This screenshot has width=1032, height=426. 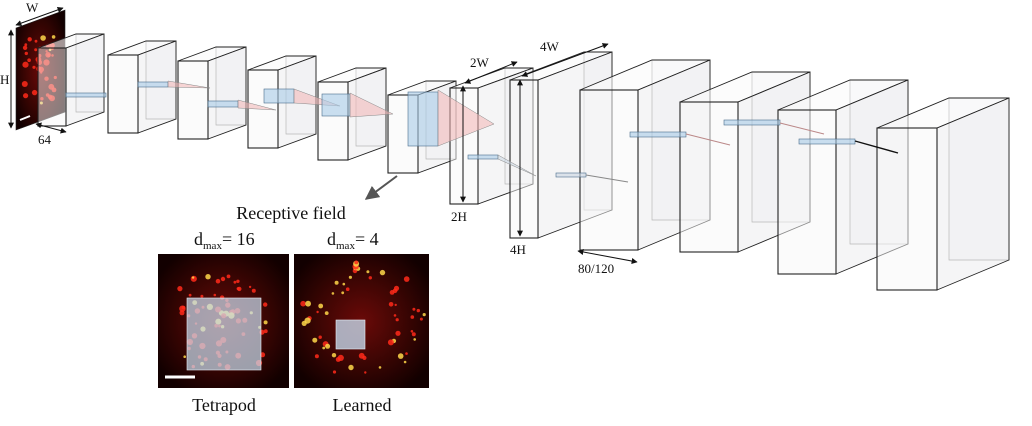 I want to click on two-h-label: 2H, so click(x=459, y=216).